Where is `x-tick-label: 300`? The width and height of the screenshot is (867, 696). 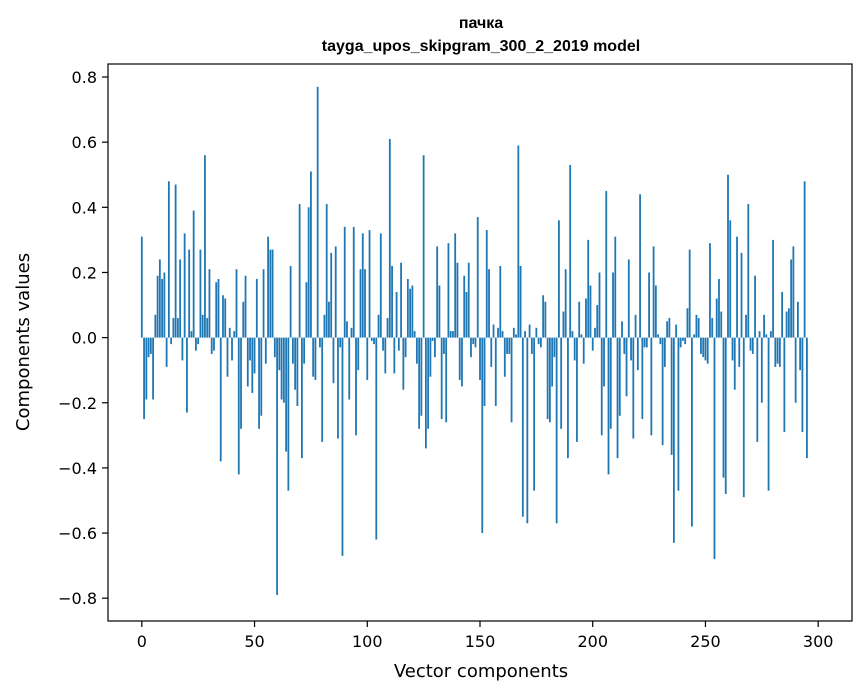 x-tick-label: 300 is located at coordinates (818, 641).